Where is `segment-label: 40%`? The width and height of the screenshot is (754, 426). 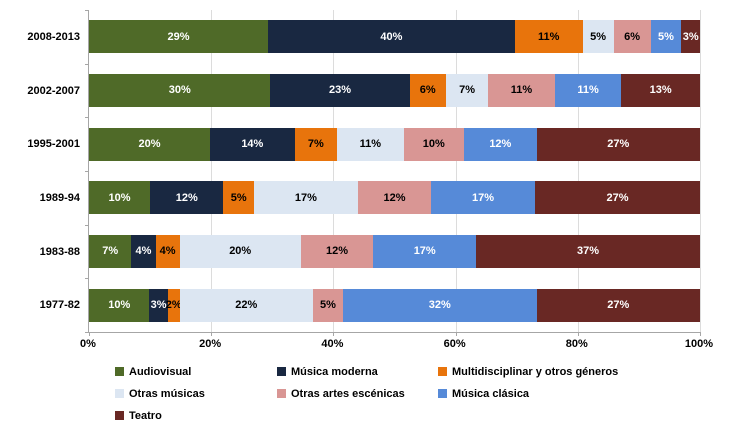
segment-label: 40% is located at coordinates (391, 36).